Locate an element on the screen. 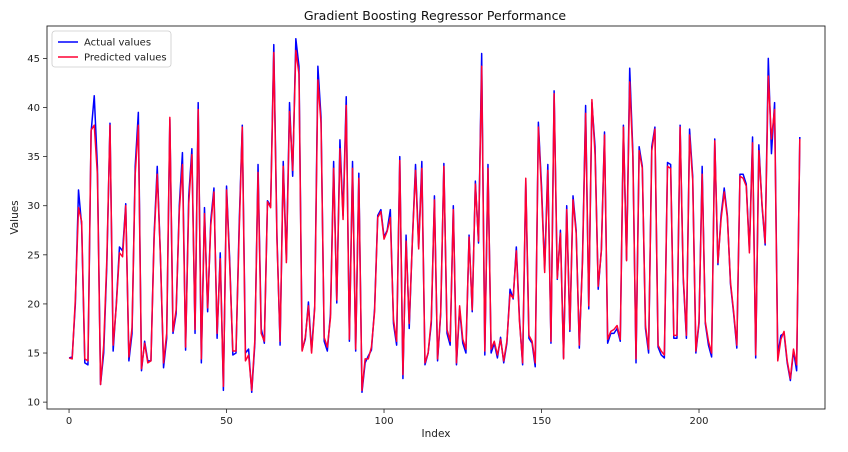 The image size is (848, 452). y-axis: 10 15 20 25 30 35 40 45 is located at coordinates (37, 231).